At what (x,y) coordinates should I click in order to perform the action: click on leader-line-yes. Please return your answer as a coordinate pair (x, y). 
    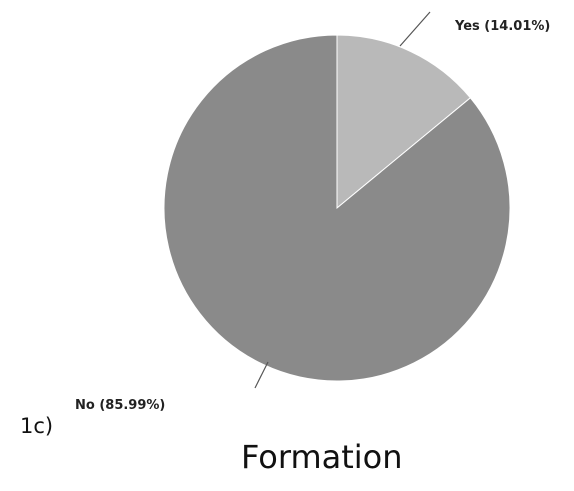
    Looking at the image, I should click on (415, 29).